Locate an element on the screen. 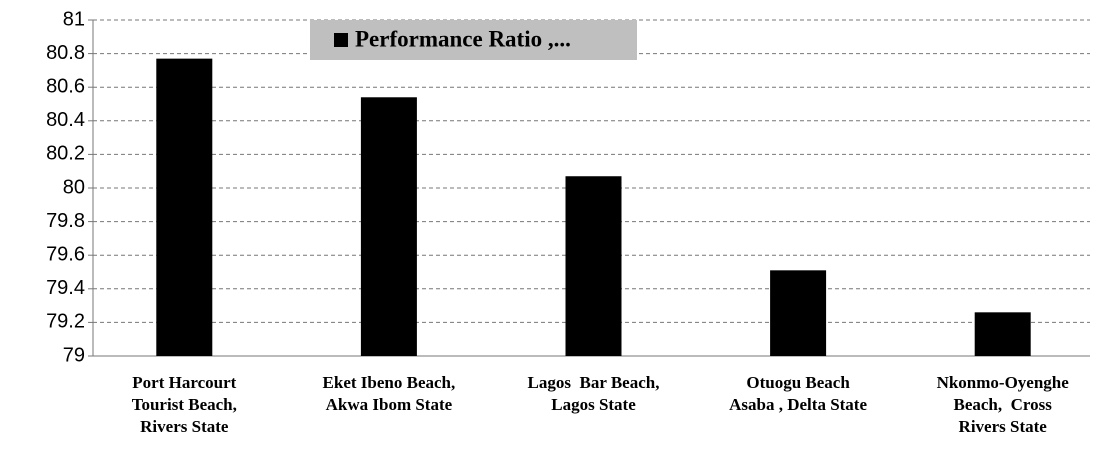 The width and height of the screenshot is (1104, 453). x-tick-label: Nkonmo-Oyenghe Beach, Cross Rivers State is located at coordinates (1002, 404).